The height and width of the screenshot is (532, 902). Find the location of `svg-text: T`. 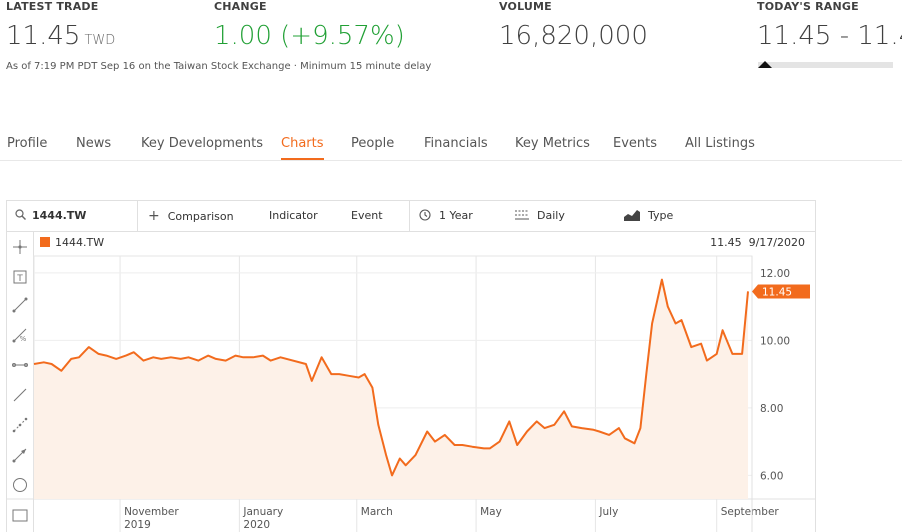

svg-text: T is located at coordinates (19, 279).